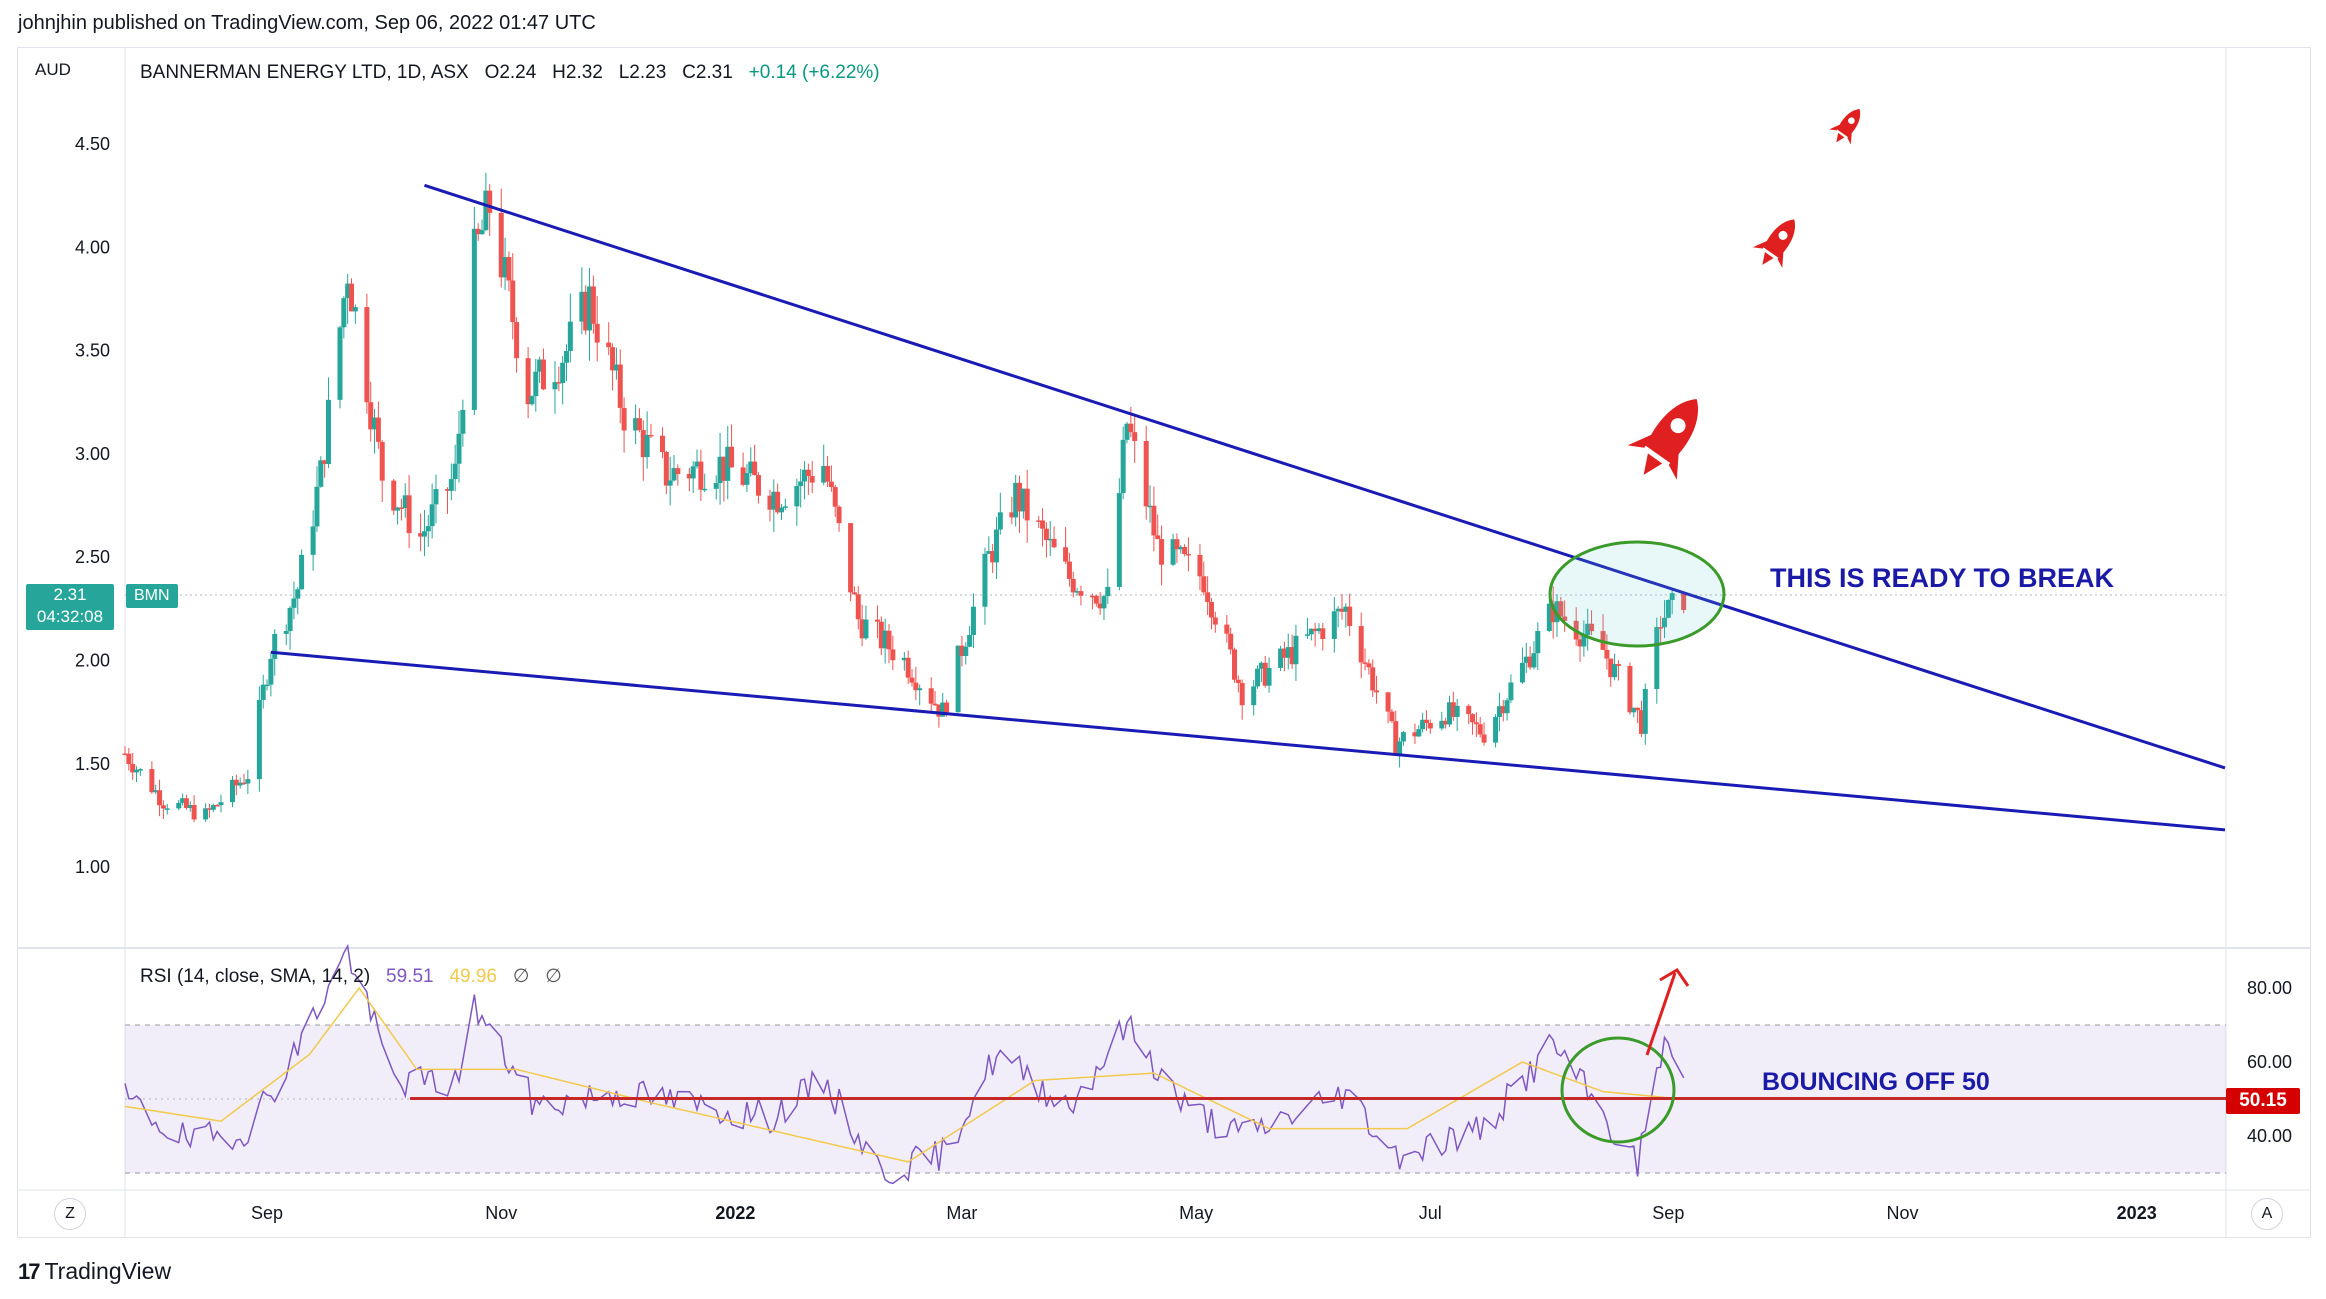 This screenshot has width=2326, height=1299. What do you see at coordinates (92, 247) in the screenshot?
I see `price-tick-label: 4.00` at bounding box center [92, 247].